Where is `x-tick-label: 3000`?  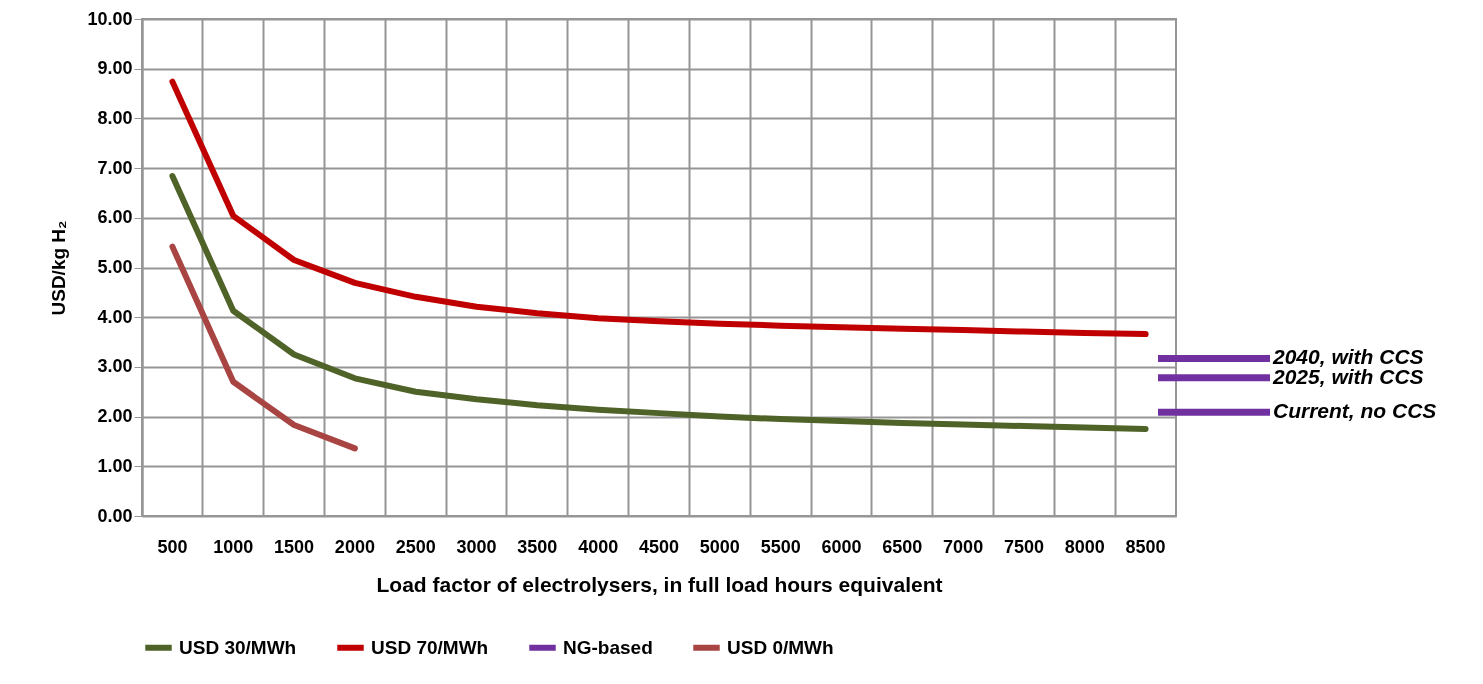
x-tick-label: 3000 is located at coordinates (476, 546).